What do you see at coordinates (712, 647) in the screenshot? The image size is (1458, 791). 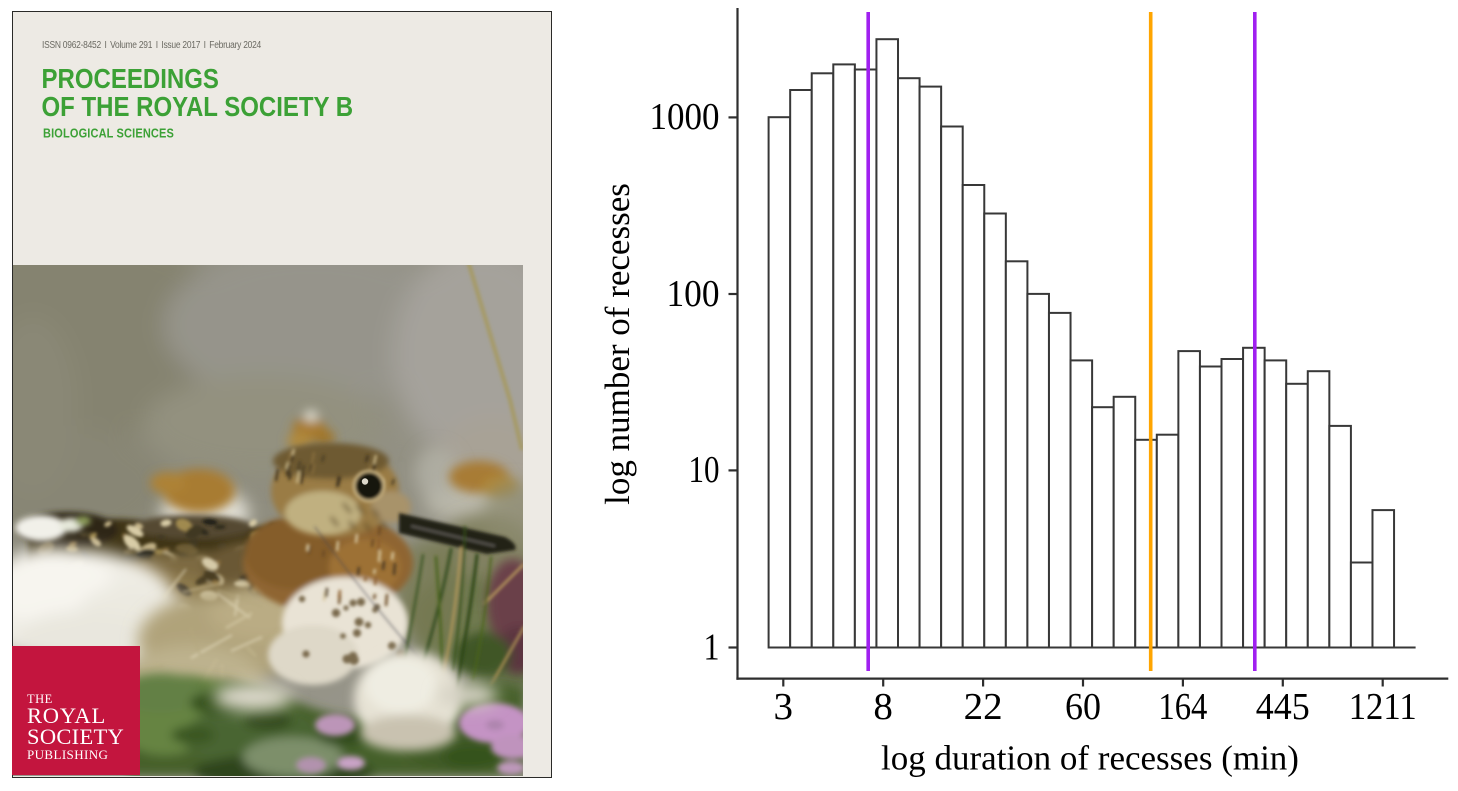 I see `svg-text: 1` at bounding box center [712, 647].